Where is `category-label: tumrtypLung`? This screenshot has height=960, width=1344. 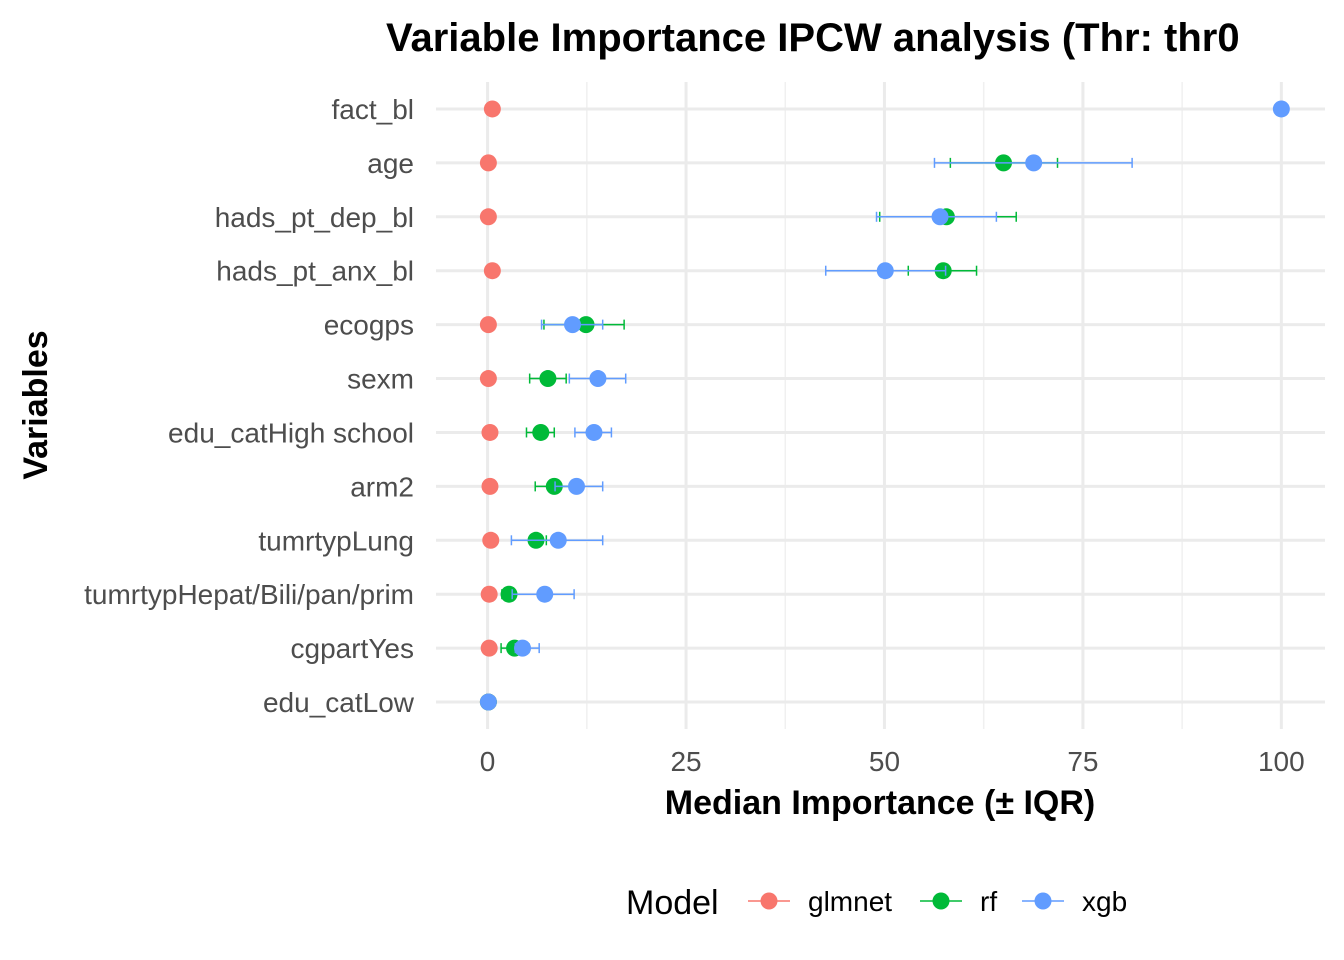 category-label: tumrtypLung is located at coordinates (336, 540).